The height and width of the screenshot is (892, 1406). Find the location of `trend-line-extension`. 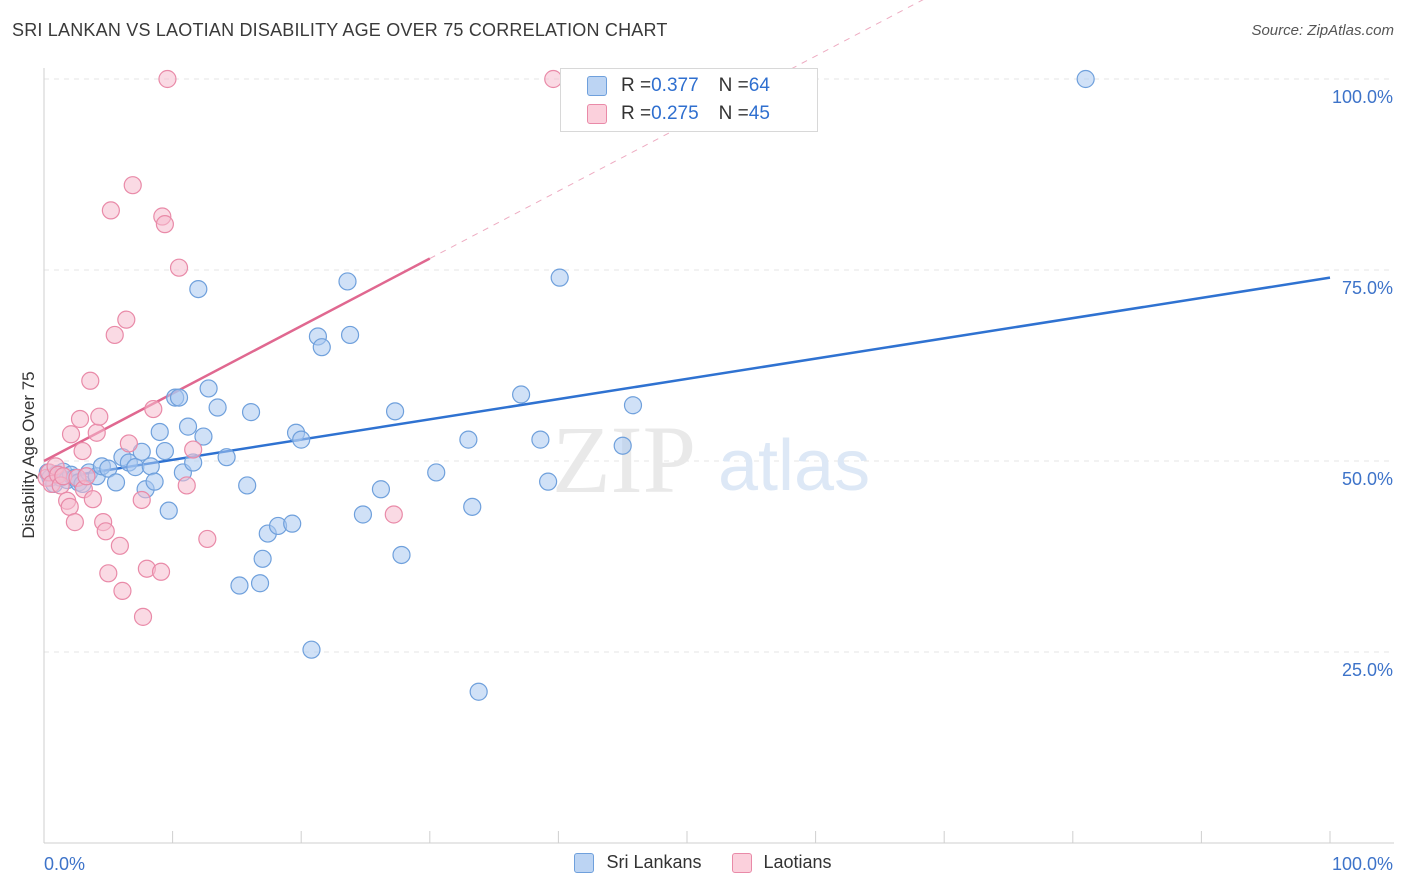

trend-line-extension is located at coordinates (676, 129).